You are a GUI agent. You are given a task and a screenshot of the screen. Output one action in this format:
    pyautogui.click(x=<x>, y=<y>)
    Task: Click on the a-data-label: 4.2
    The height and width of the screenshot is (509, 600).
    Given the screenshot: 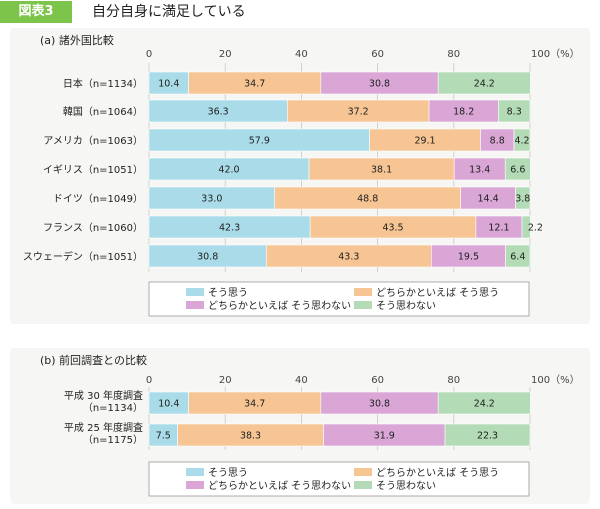 What is the action you would take?
    pyautogui.click(x=521, y=141)
    